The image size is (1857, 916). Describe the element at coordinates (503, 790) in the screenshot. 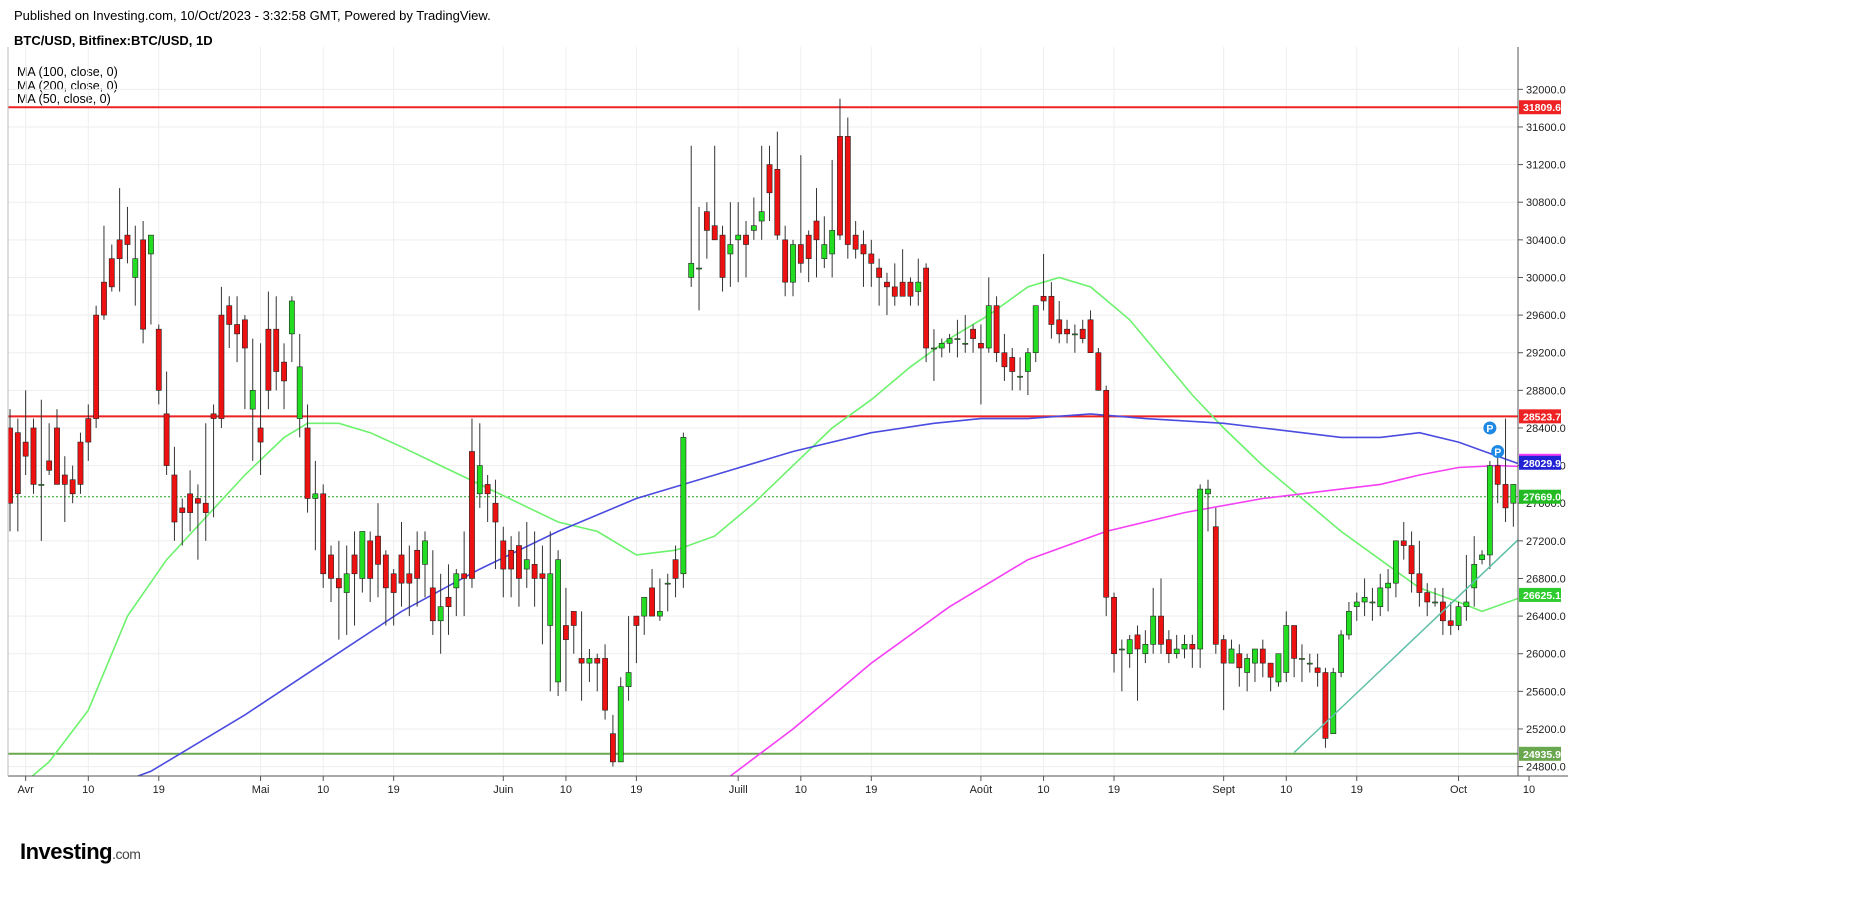

I see `x-tick-label: Juin` at that location.